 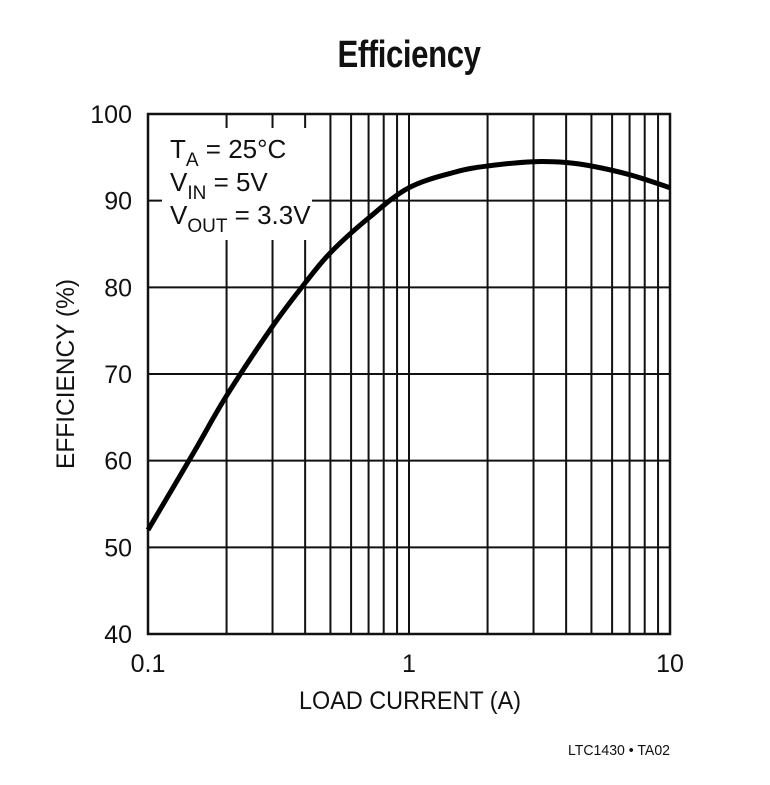 I want to click on x-tick-label: 10, so click(x=670, y=664).